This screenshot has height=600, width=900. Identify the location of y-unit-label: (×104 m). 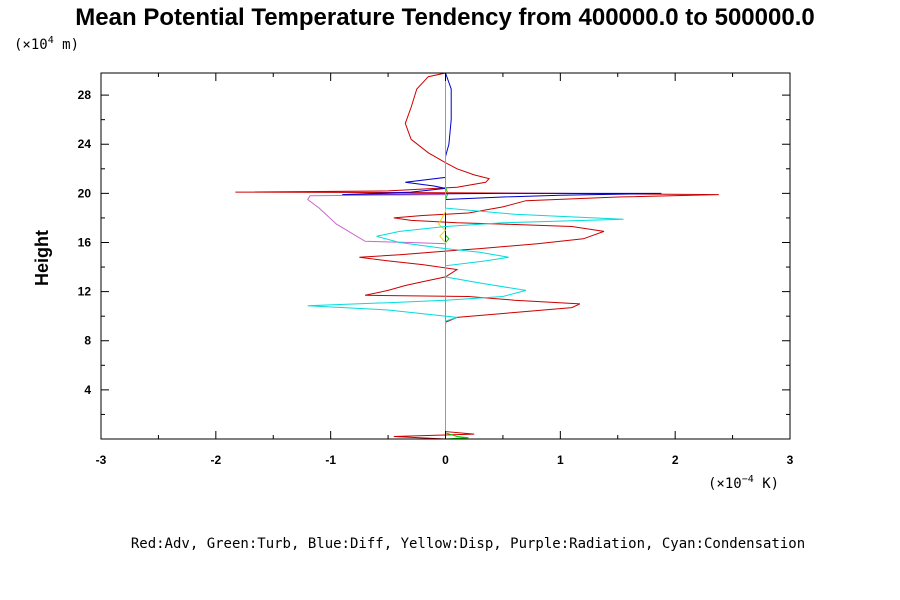
(46, 44).